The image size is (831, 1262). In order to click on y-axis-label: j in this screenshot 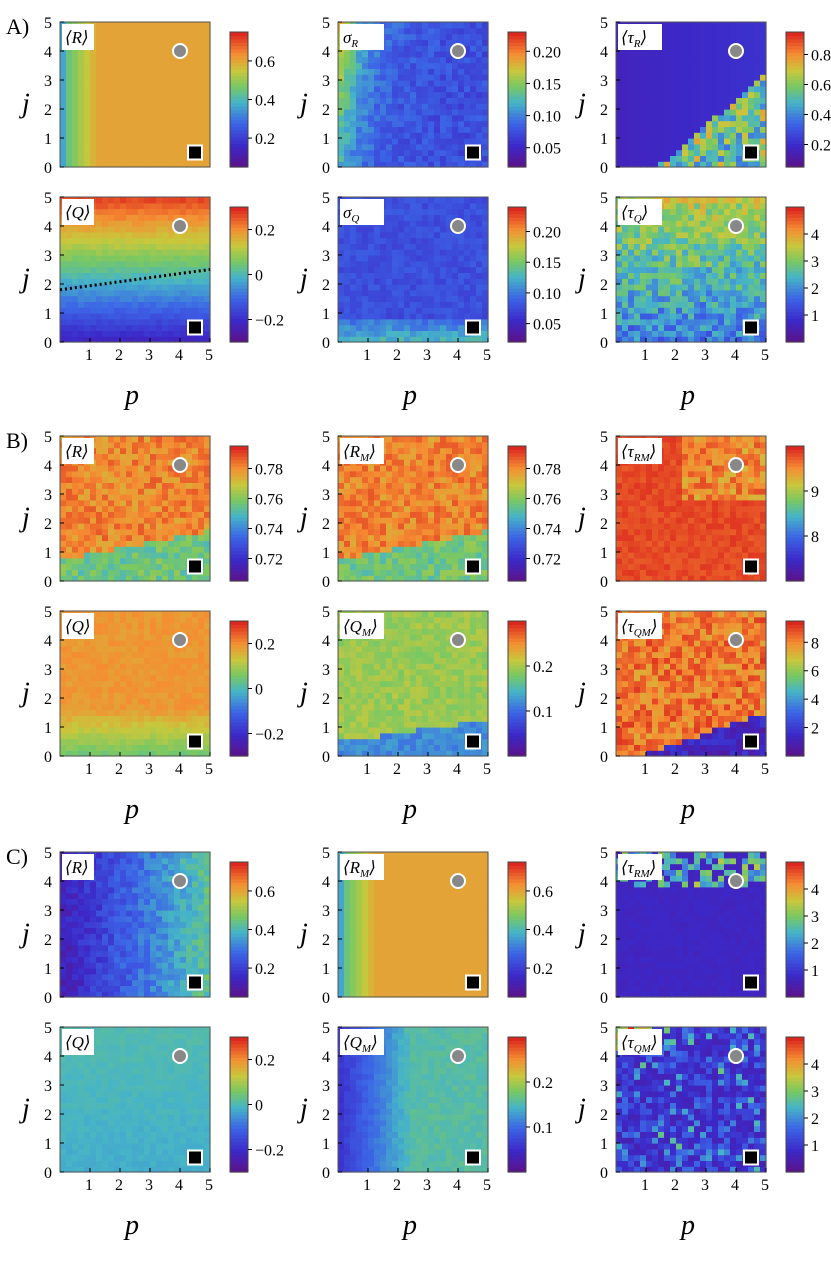, I will do `click(24, 104)`.